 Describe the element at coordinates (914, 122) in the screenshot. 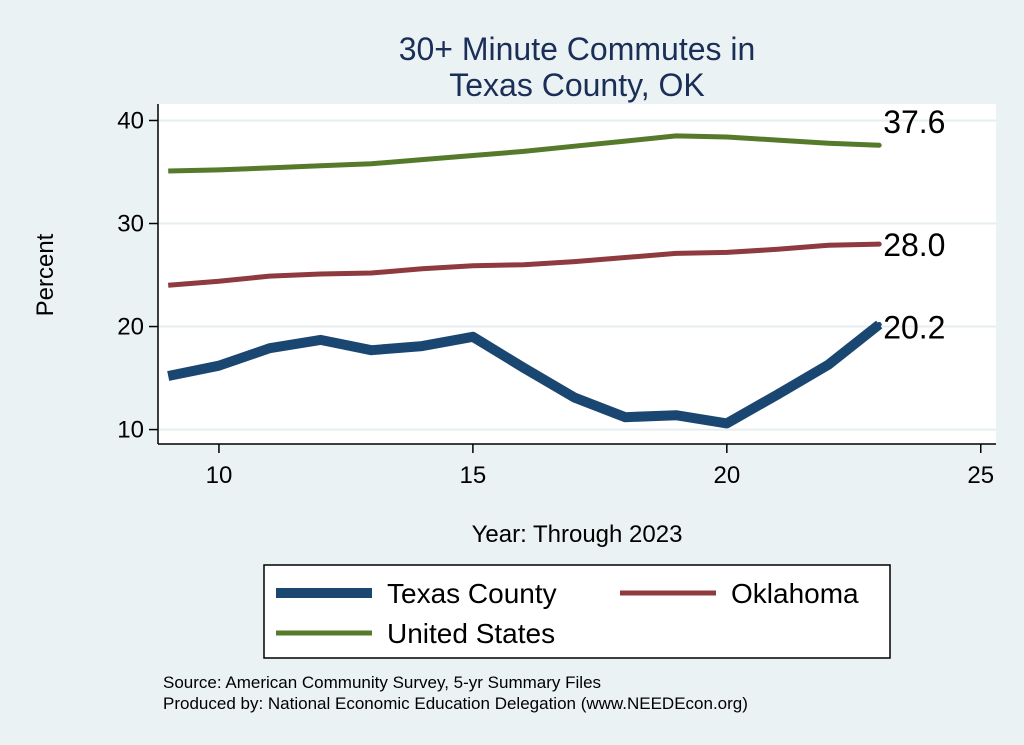

I see `end-label-united-states: 37.6` at that location.